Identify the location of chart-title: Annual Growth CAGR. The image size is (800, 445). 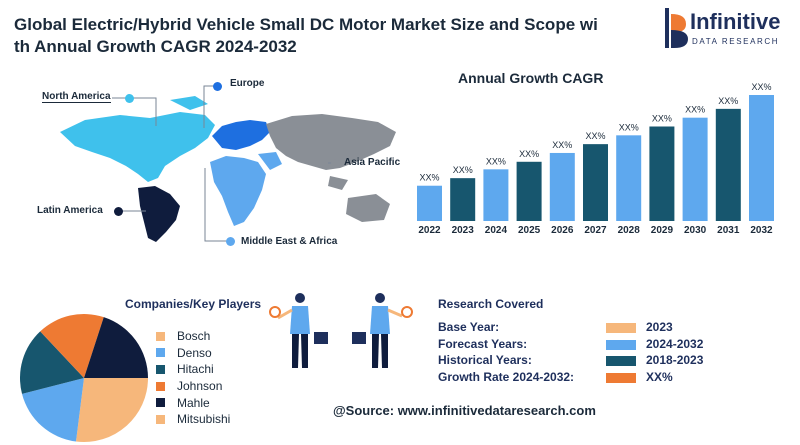
(531, 78).